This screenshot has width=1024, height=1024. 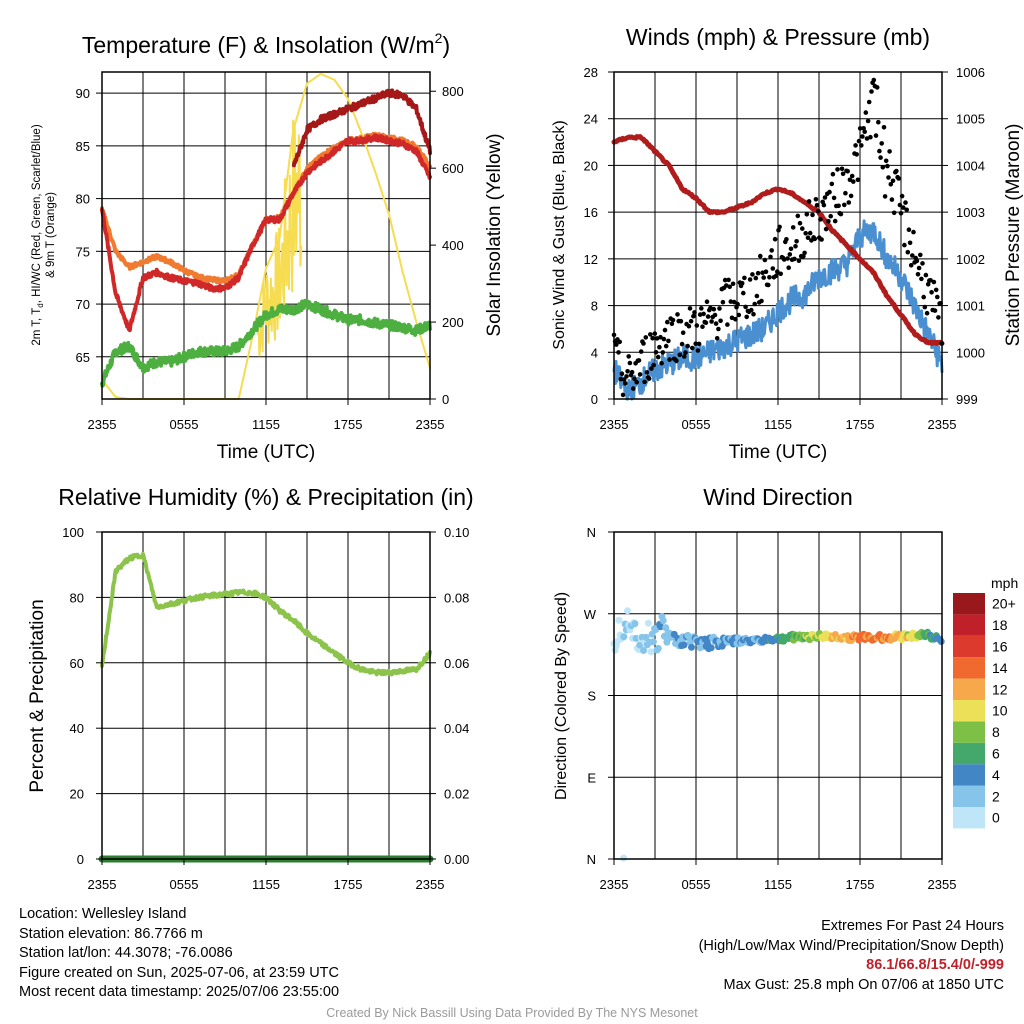 What do you see at coordinates (778, 37) in the screenshot?
I see `winds-panel-title: Winds (mph) & Pressure (mb)` at bounding box center [778, 37].